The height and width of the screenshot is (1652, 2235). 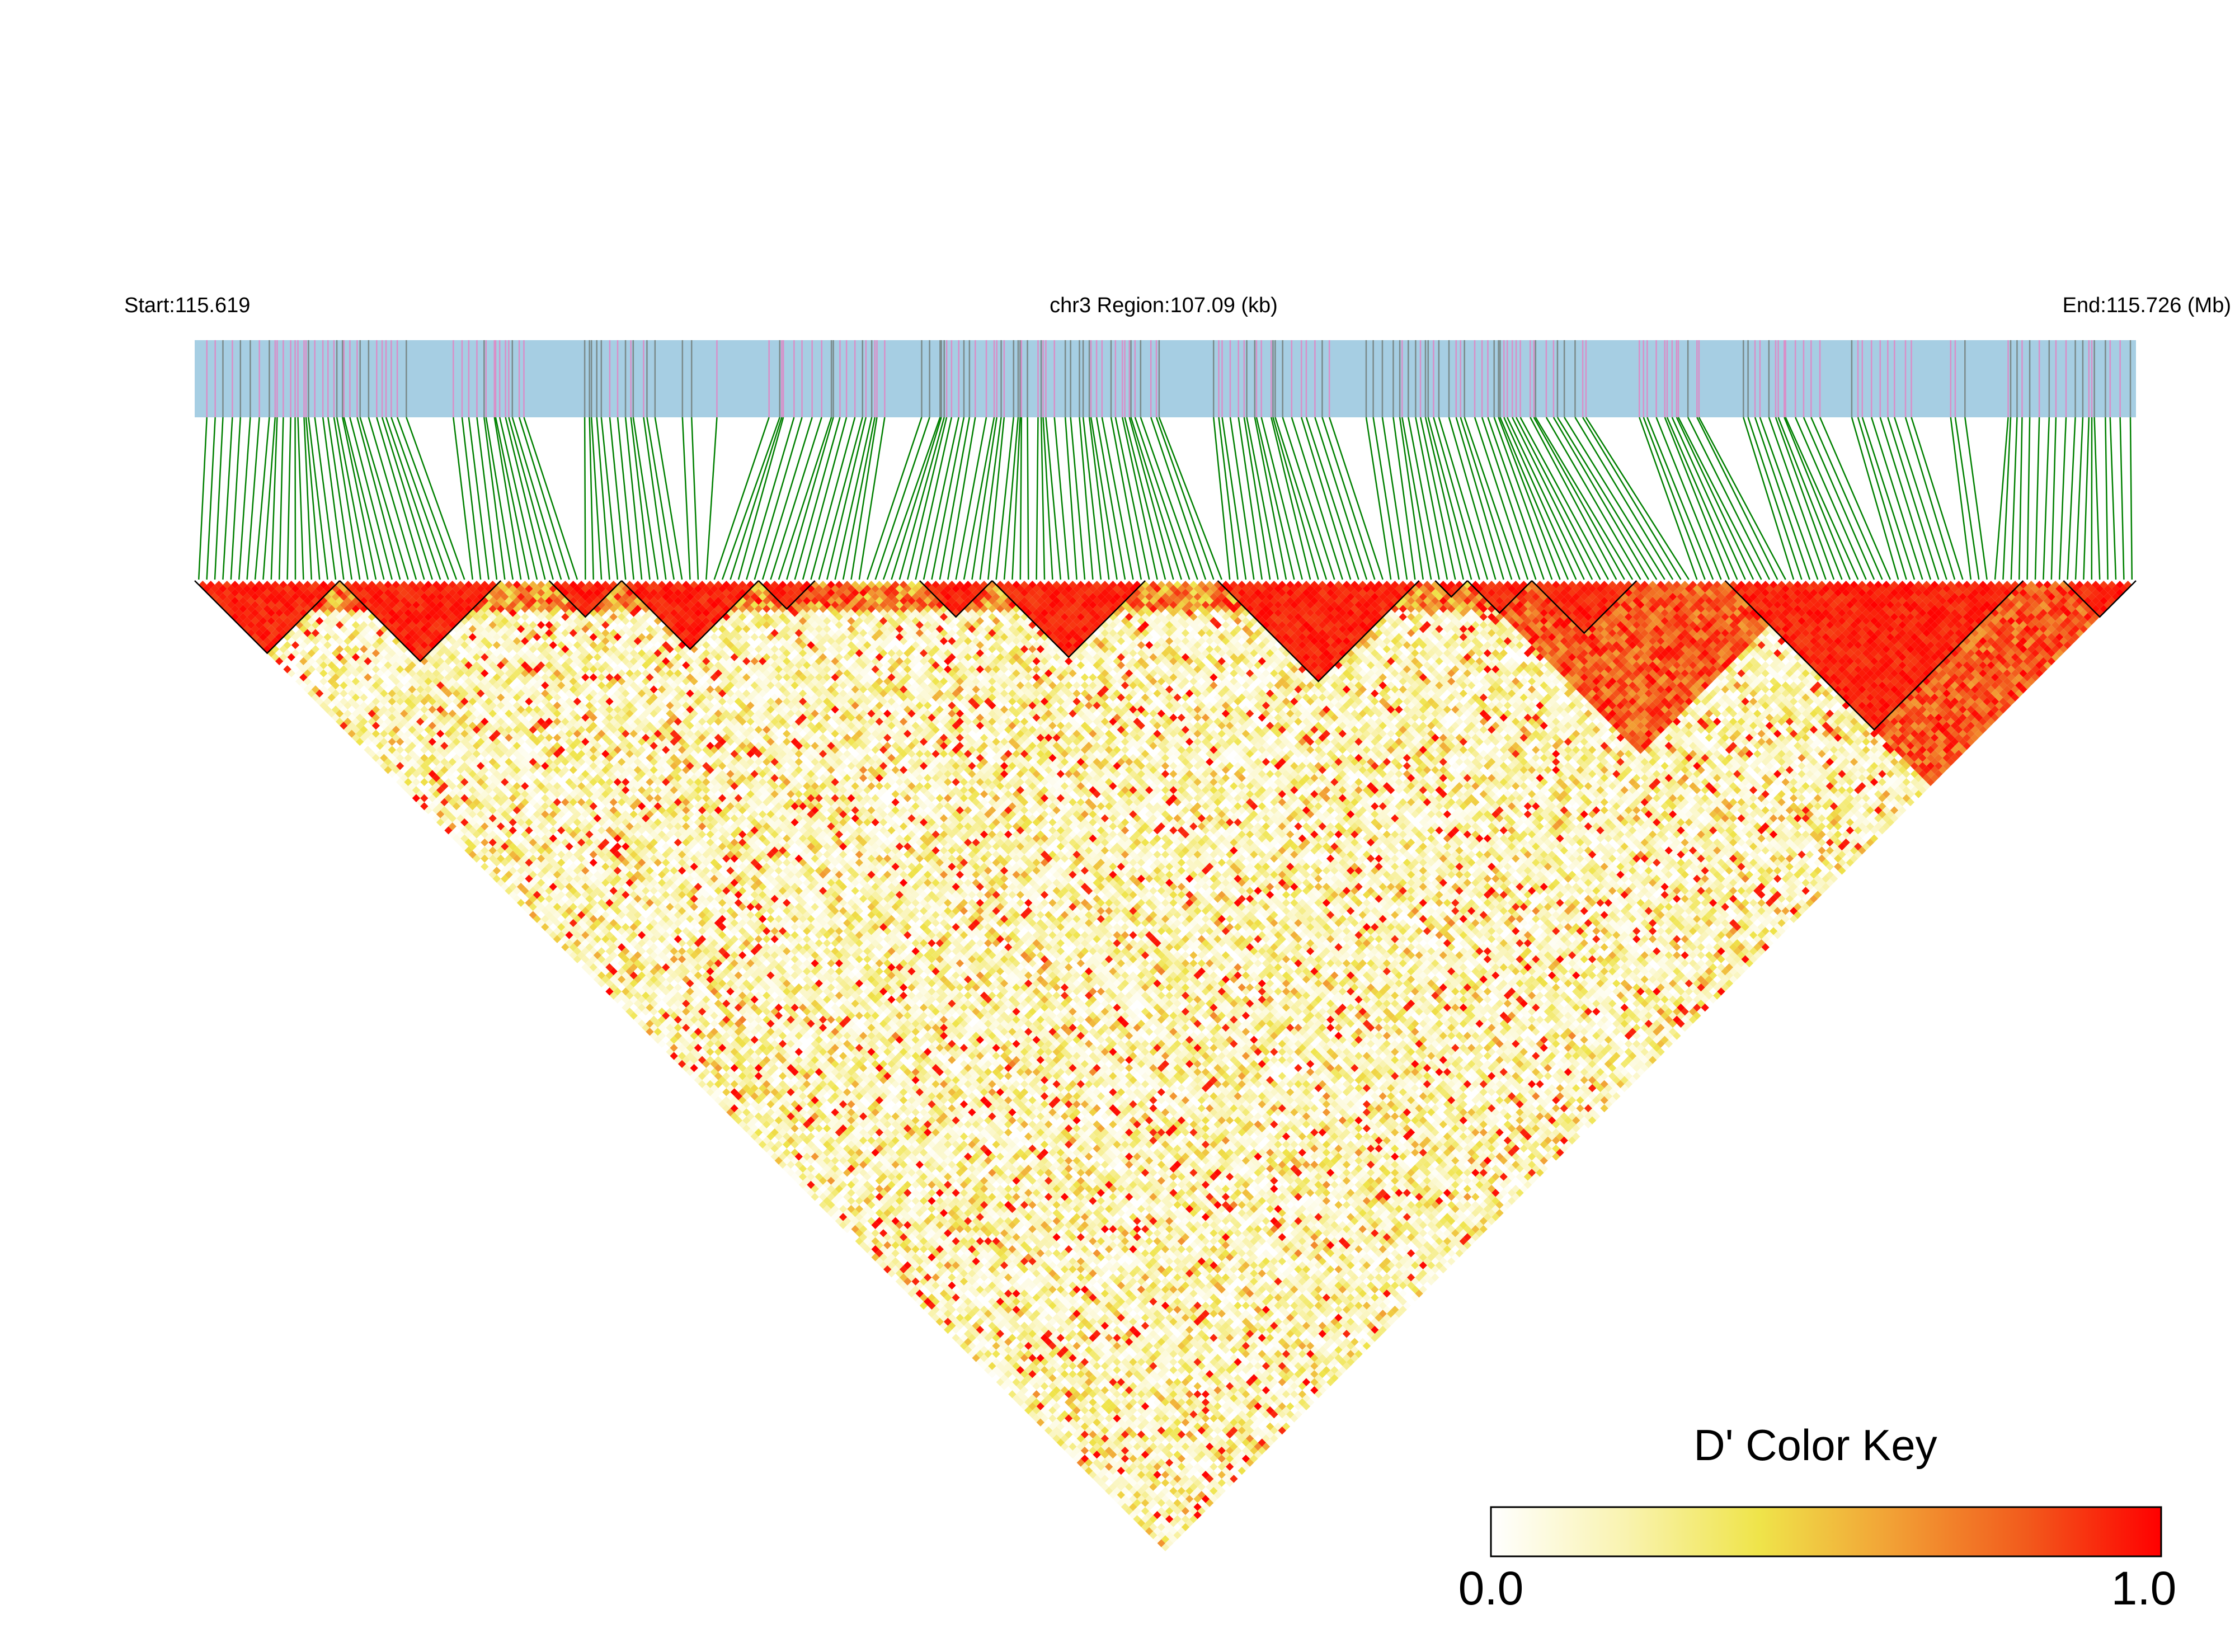 What do you see at coordinates (2147, 306) in the screenshot?
I see `region-end-label: End:115.726 (Mb)` at bounding box center [2147, 306].